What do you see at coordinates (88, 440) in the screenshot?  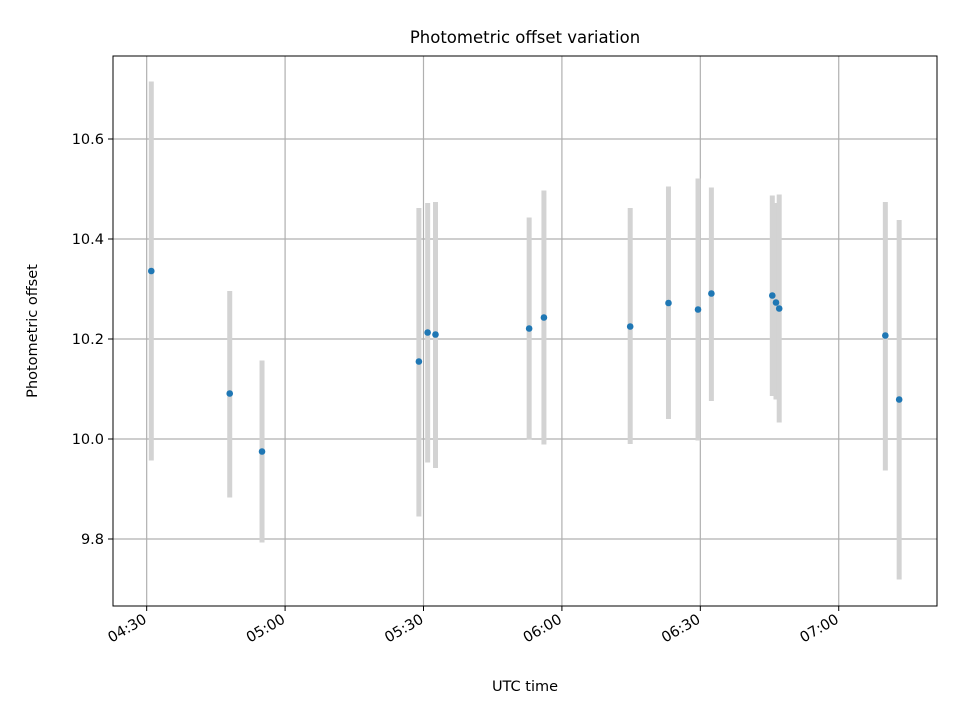 I see `y-tick-label: 10.0` at bounding box center [88, 440].